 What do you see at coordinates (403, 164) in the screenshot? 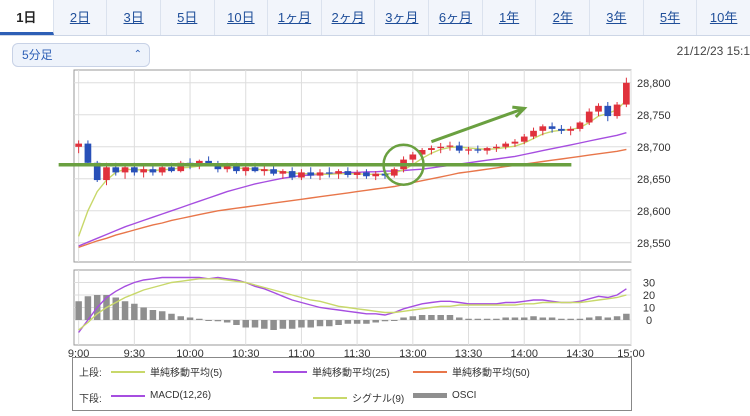
I see `highlight-circle` at bounding box center [403, 164].